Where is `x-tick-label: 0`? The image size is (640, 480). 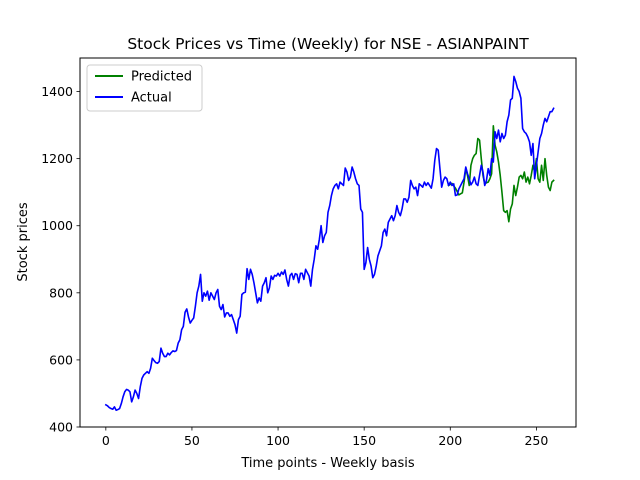
x-tick-label: 0 is located at coordinates (106, 440).